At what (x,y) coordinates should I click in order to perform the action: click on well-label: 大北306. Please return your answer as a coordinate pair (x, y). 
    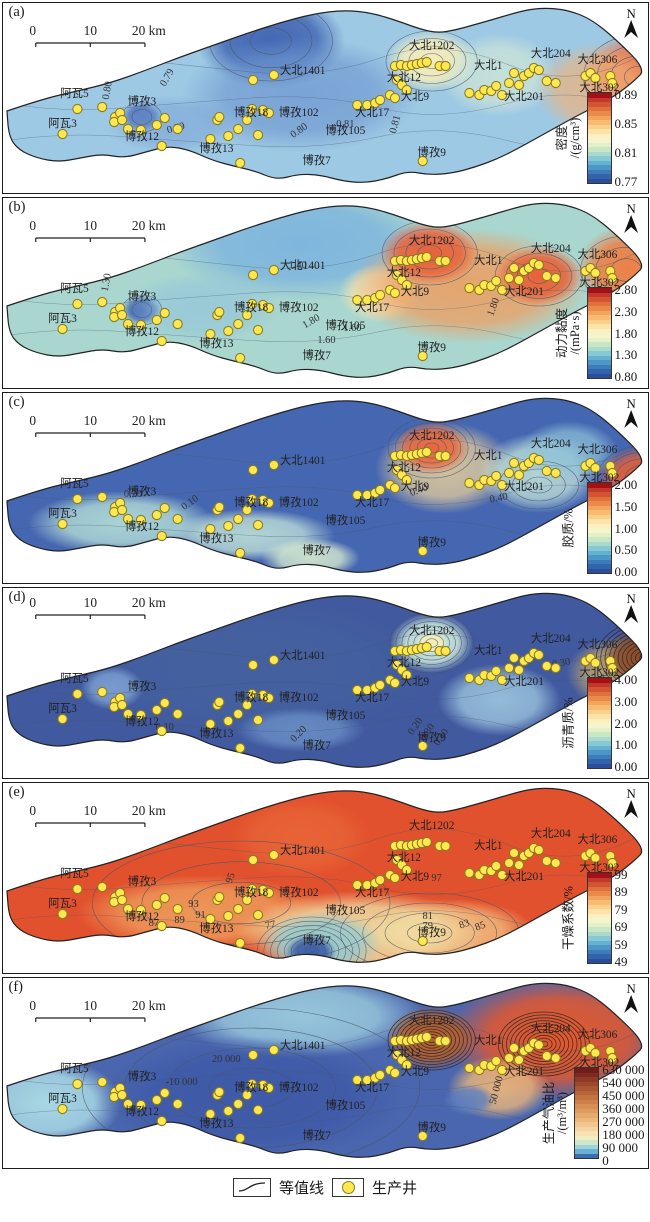
    Looking at the image, I should click on (597, 644).